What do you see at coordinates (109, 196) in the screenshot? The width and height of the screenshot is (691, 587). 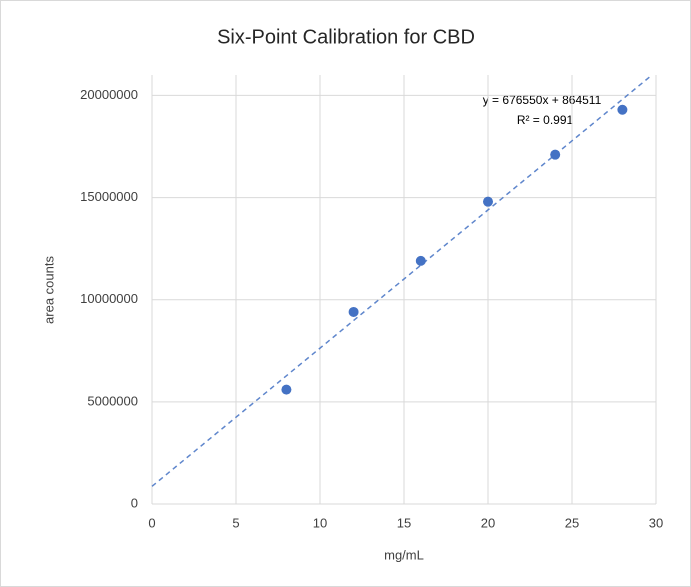 I see `y-tick-label: 15000000` at bounding box center [109, 196].